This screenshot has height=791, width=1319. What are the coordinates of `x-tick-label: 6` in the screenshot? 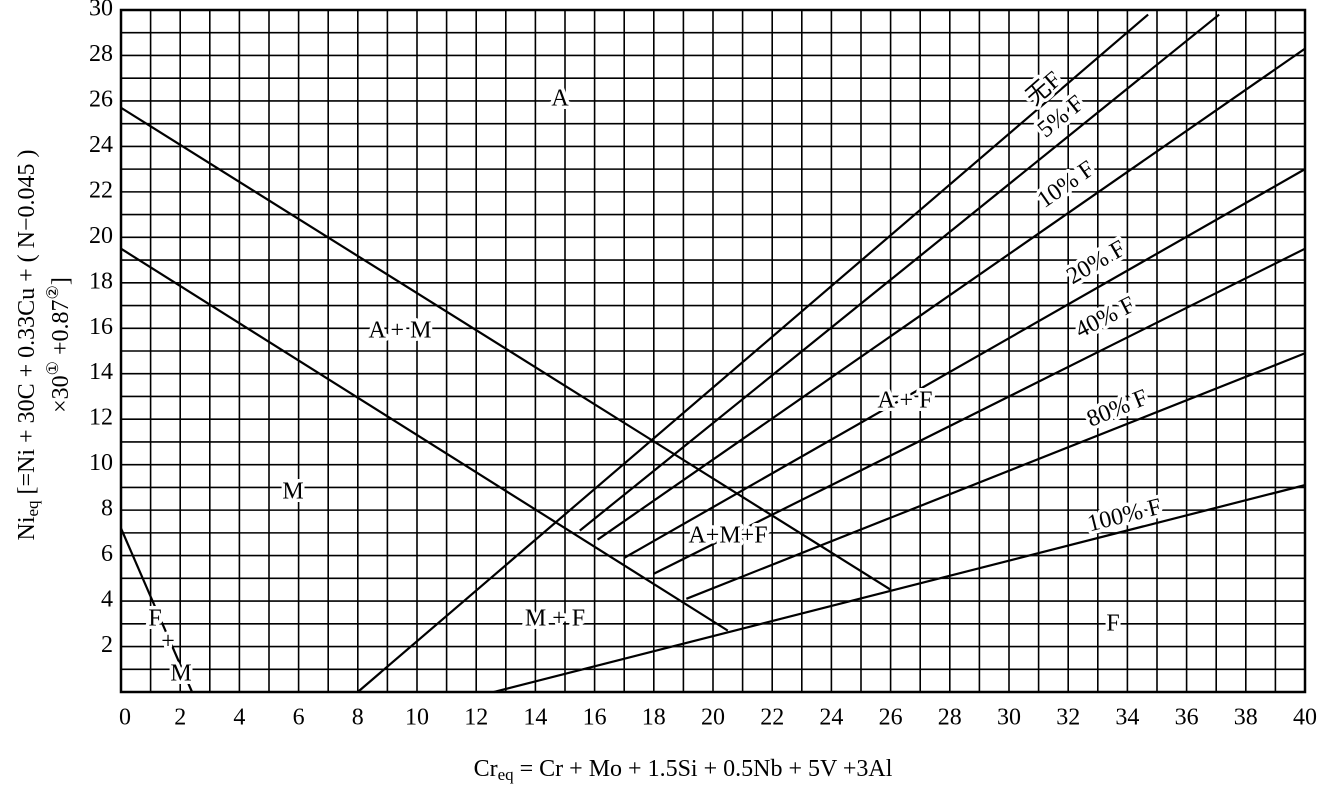 It's located at (299, 718).